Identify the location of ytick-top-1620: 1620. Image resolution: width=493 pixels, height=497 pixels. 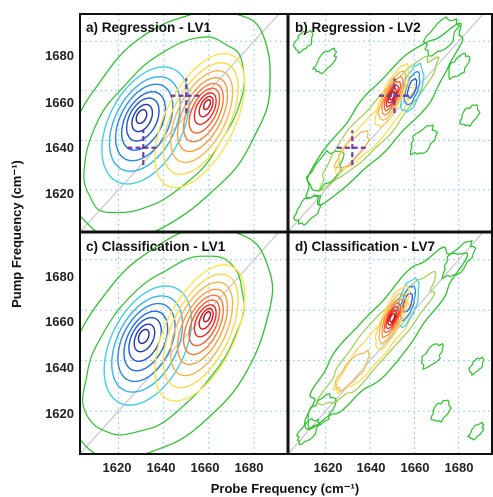
(59, 193).